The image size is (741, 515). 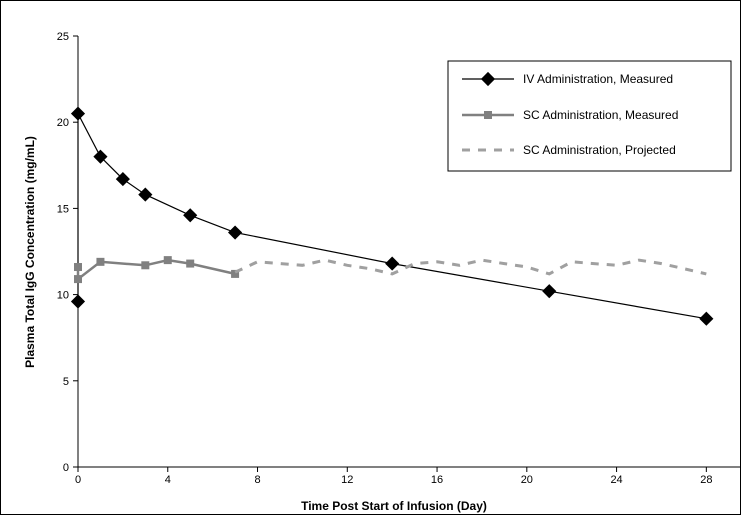 What do you see at coordinates (394, 506) in the screenshot?
I see `x-axis-title: Time Post Start of Infusion (Day)` at bounding box center [394, 506].